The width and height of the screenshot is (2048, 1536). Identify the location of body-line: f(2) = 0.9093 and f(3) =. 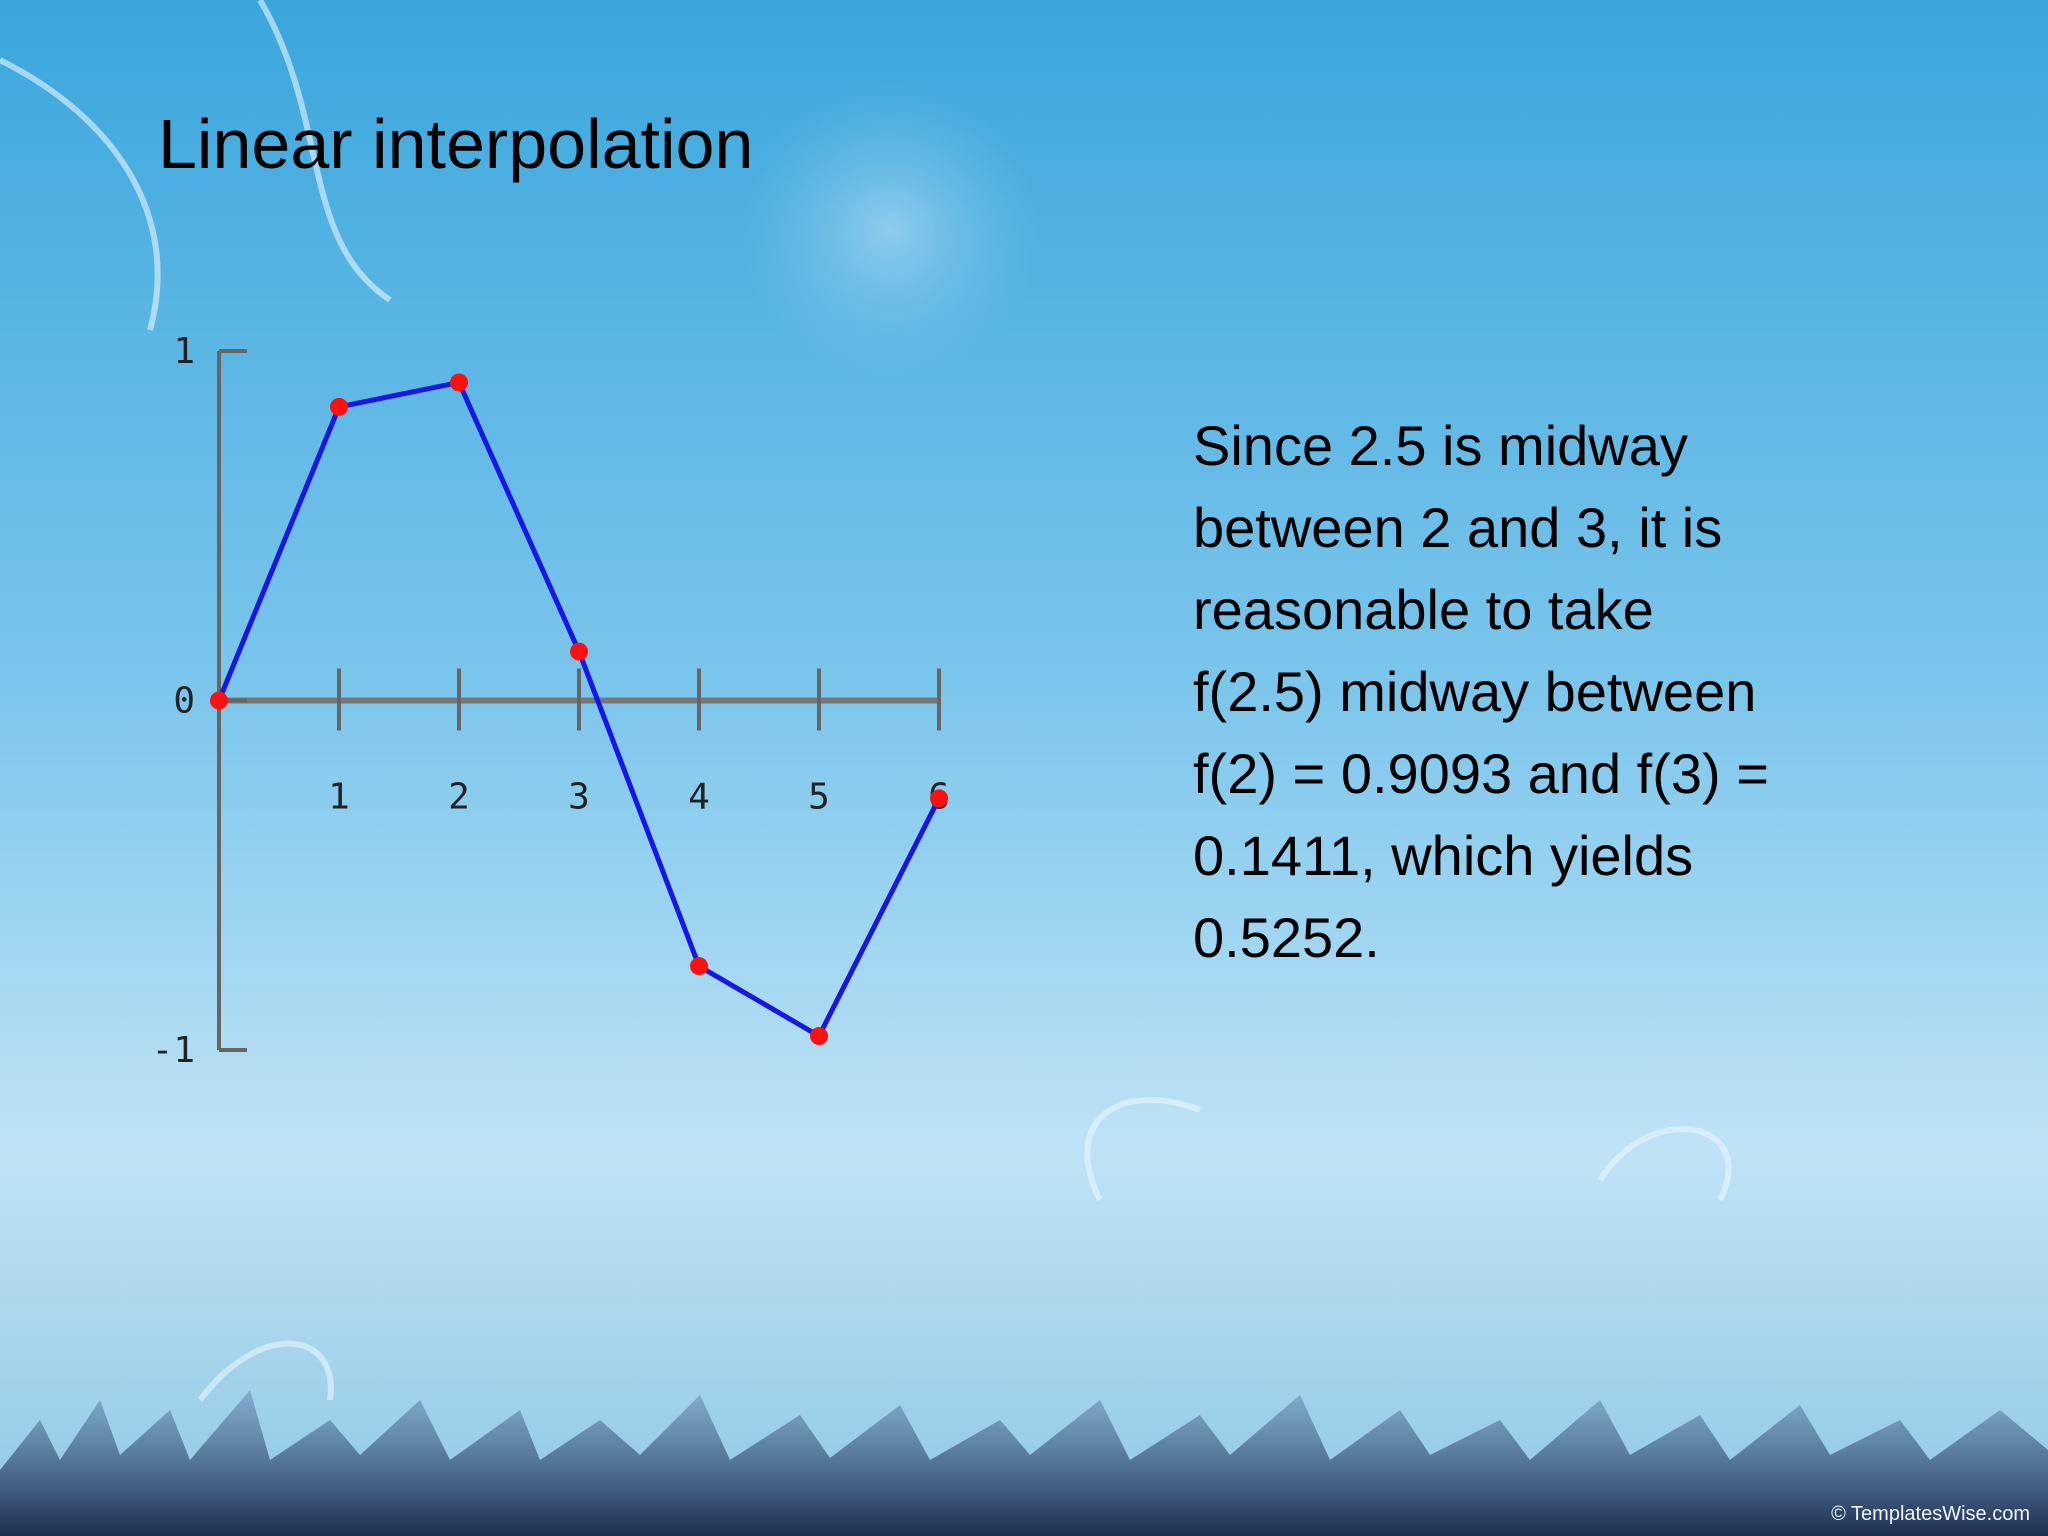
(1481, 773).